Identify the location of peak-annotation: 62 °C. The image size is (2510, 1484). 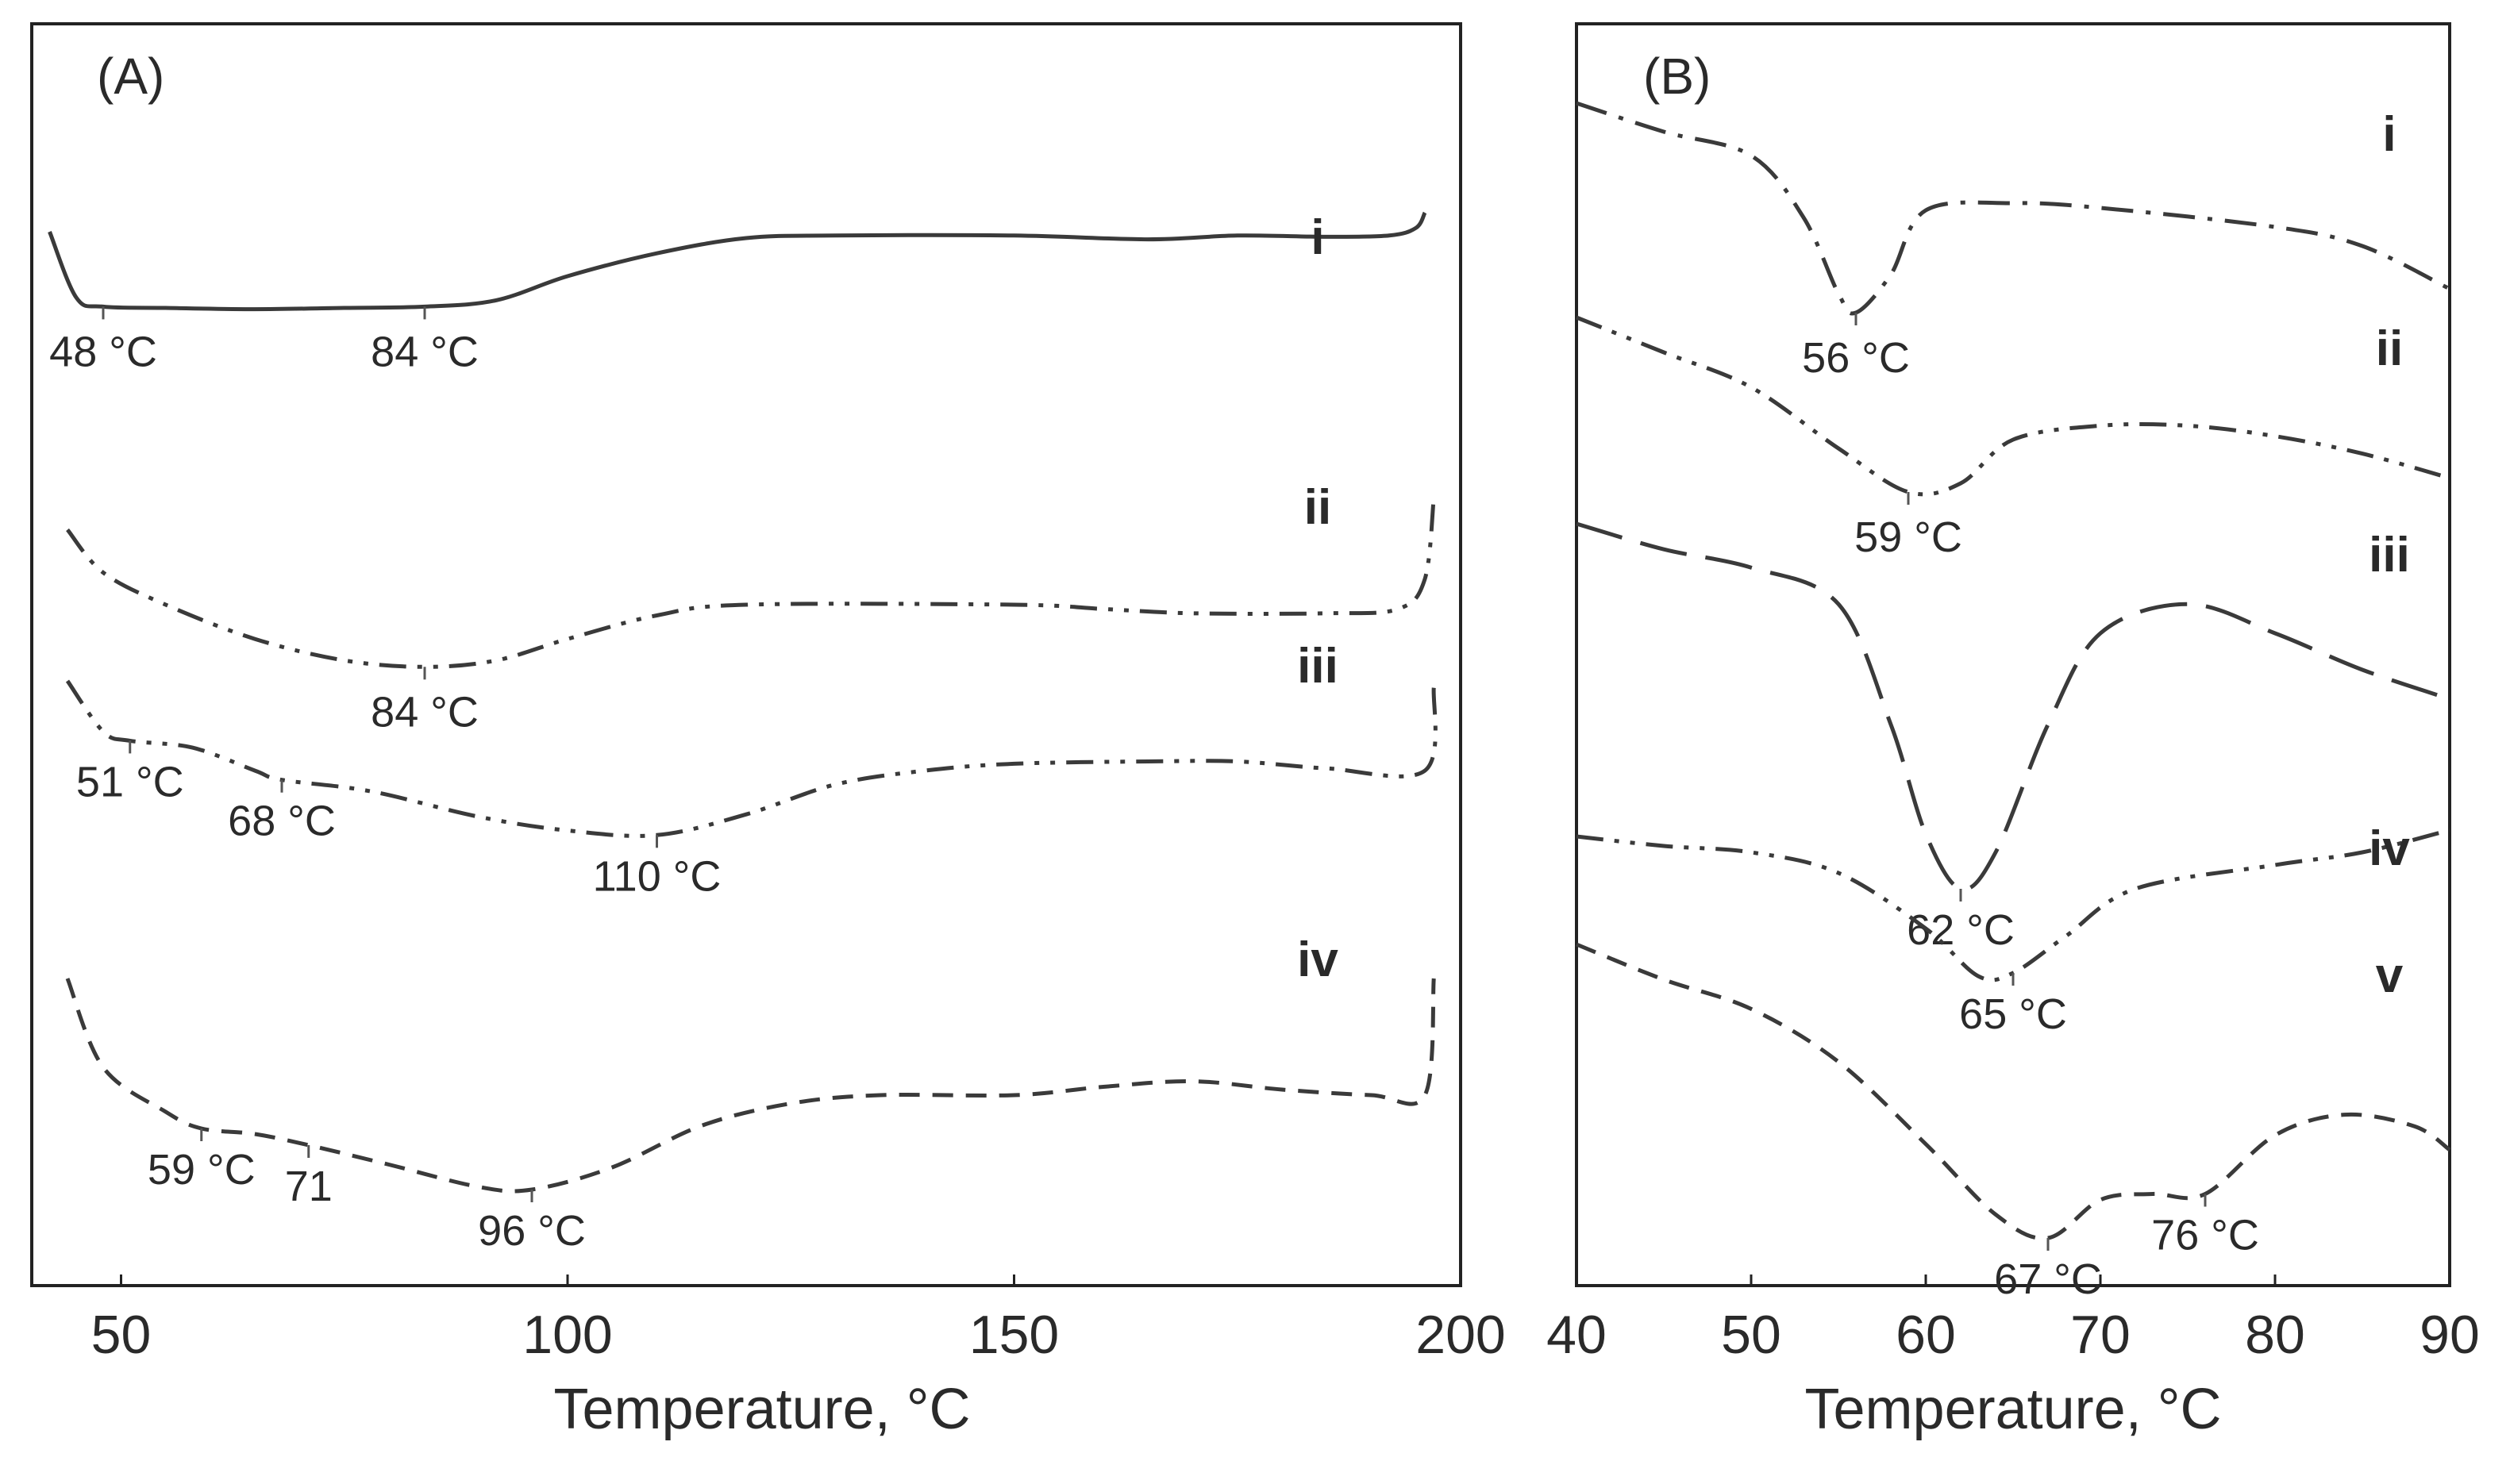
(1961, 930).